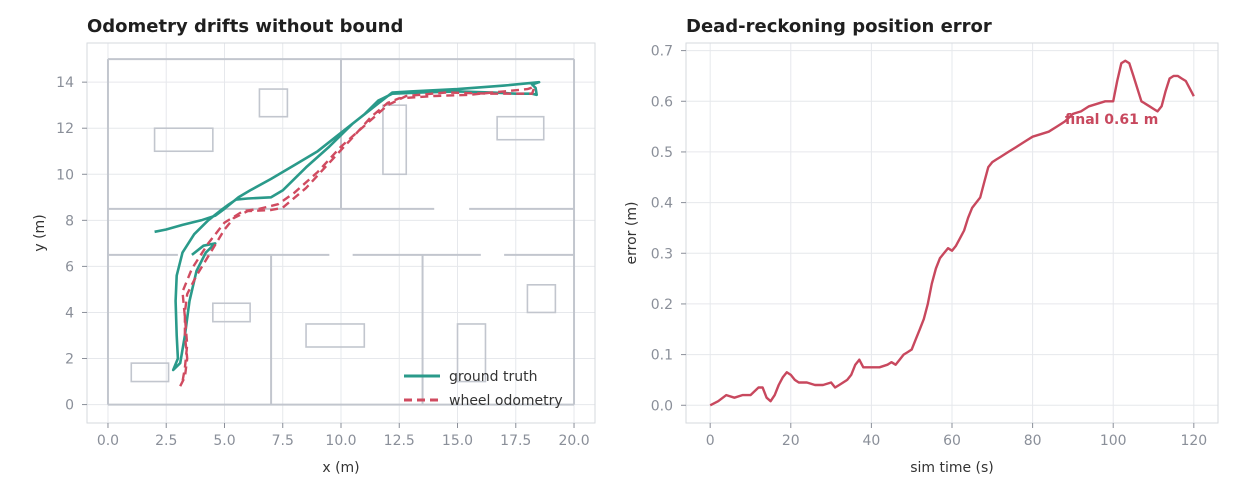 This screenshot has height=494, width=1235. I want to click on y-tick-label: 8, so click(69, 221).